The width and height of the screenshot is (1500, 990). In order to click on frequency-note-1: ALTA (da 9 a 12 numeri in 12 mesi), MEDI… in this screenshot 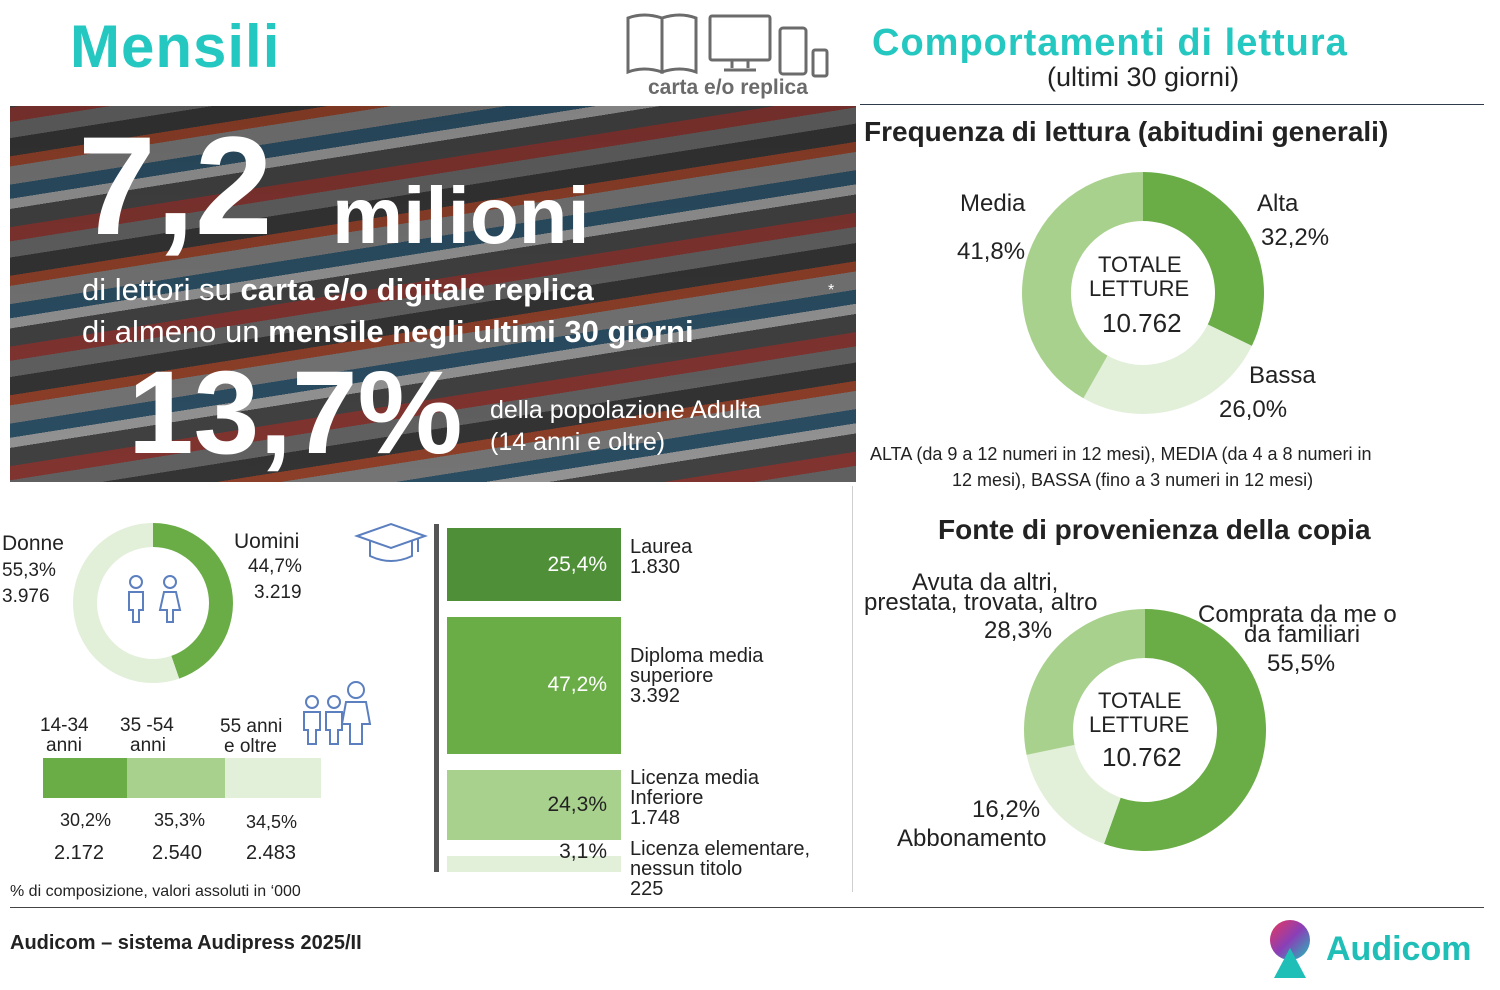, I will do `click(1121, 454)`.